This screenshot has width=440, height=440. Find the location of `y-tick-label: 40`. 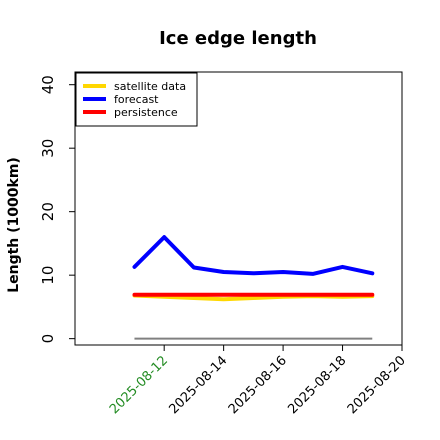

y-tick-label: 40 is located at coordinates (48, 84).